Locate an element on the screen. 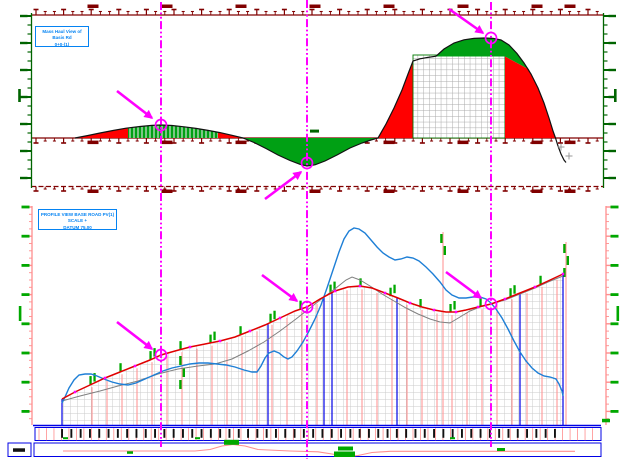 The width and height of the screenshot is (625, 460). cap-area is located at coordinates (482, 54).